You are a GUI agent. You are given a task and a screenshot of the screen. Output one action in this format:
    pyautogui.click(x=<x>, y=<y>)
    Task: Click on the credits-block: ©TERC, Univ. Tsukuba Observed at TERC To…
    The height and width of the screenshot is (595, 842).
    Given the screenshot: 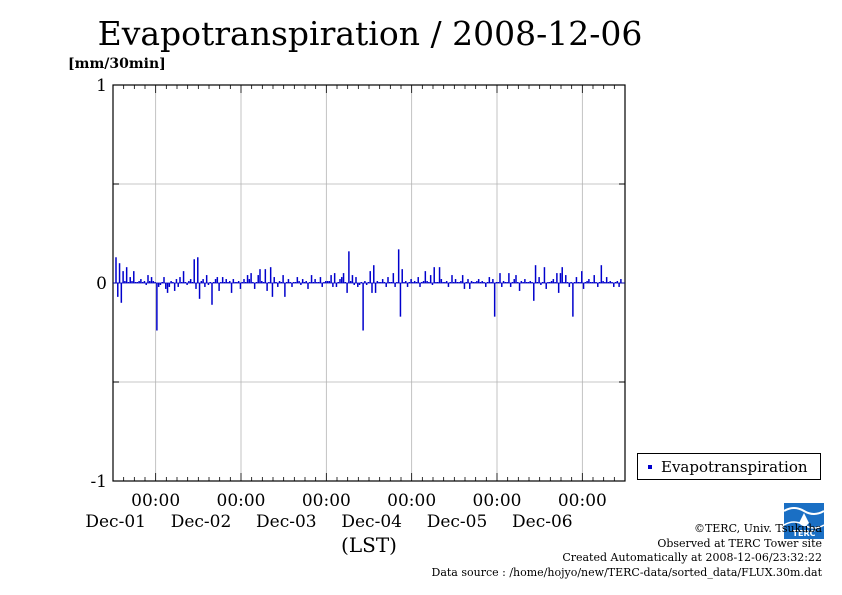 What is the action you would take?
    pyautogui.click(x=627, y=551)
    